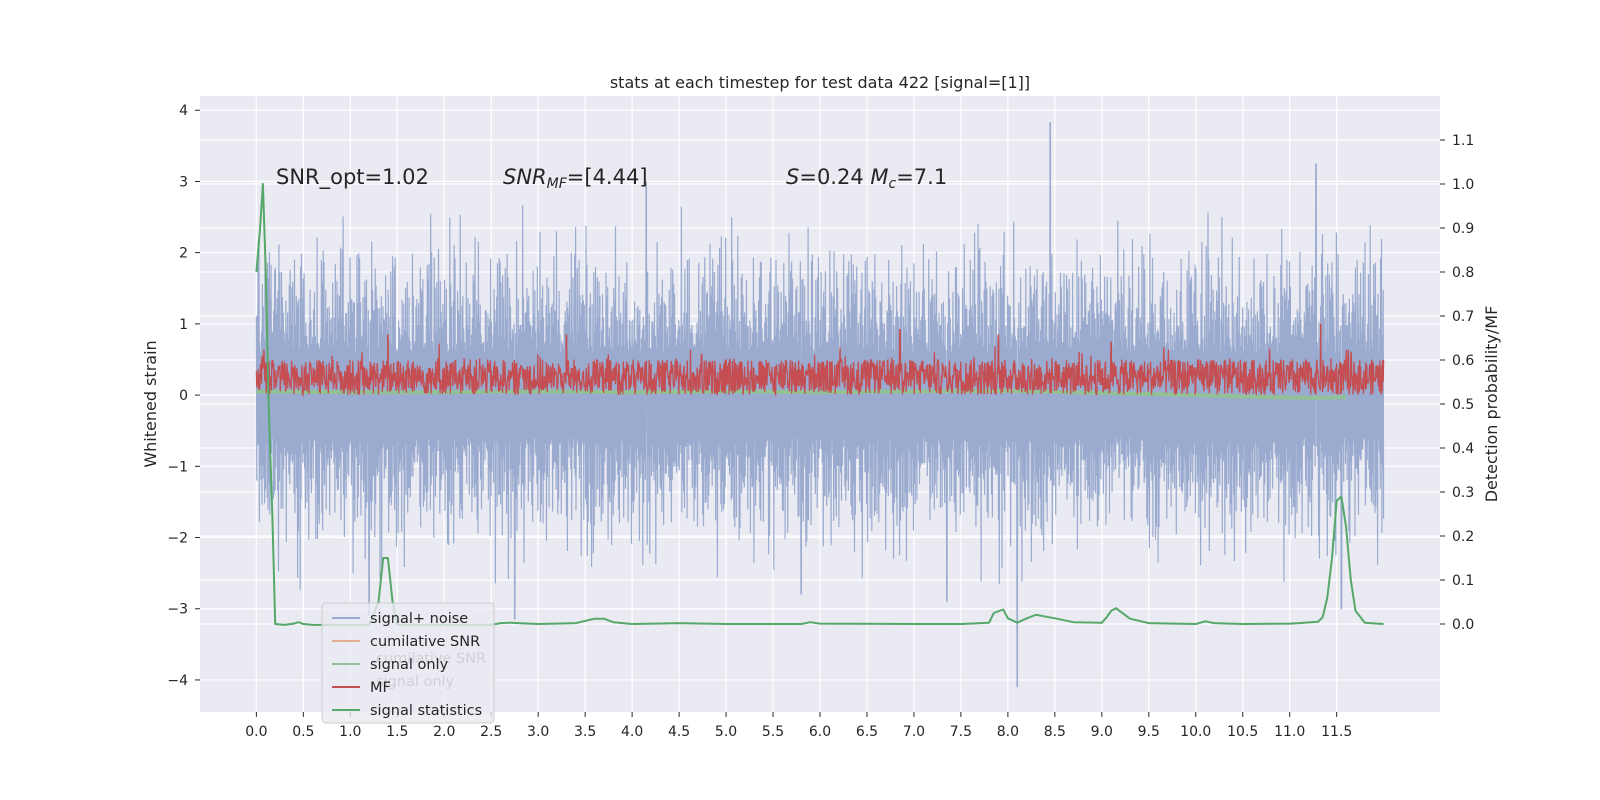 The height and width of the screenshot is (800, 1600). What do you see at coordinates (1195, 732) in the screenshot?
I see `x-tick-label: 10.0` at bounding box center [1195, 732].